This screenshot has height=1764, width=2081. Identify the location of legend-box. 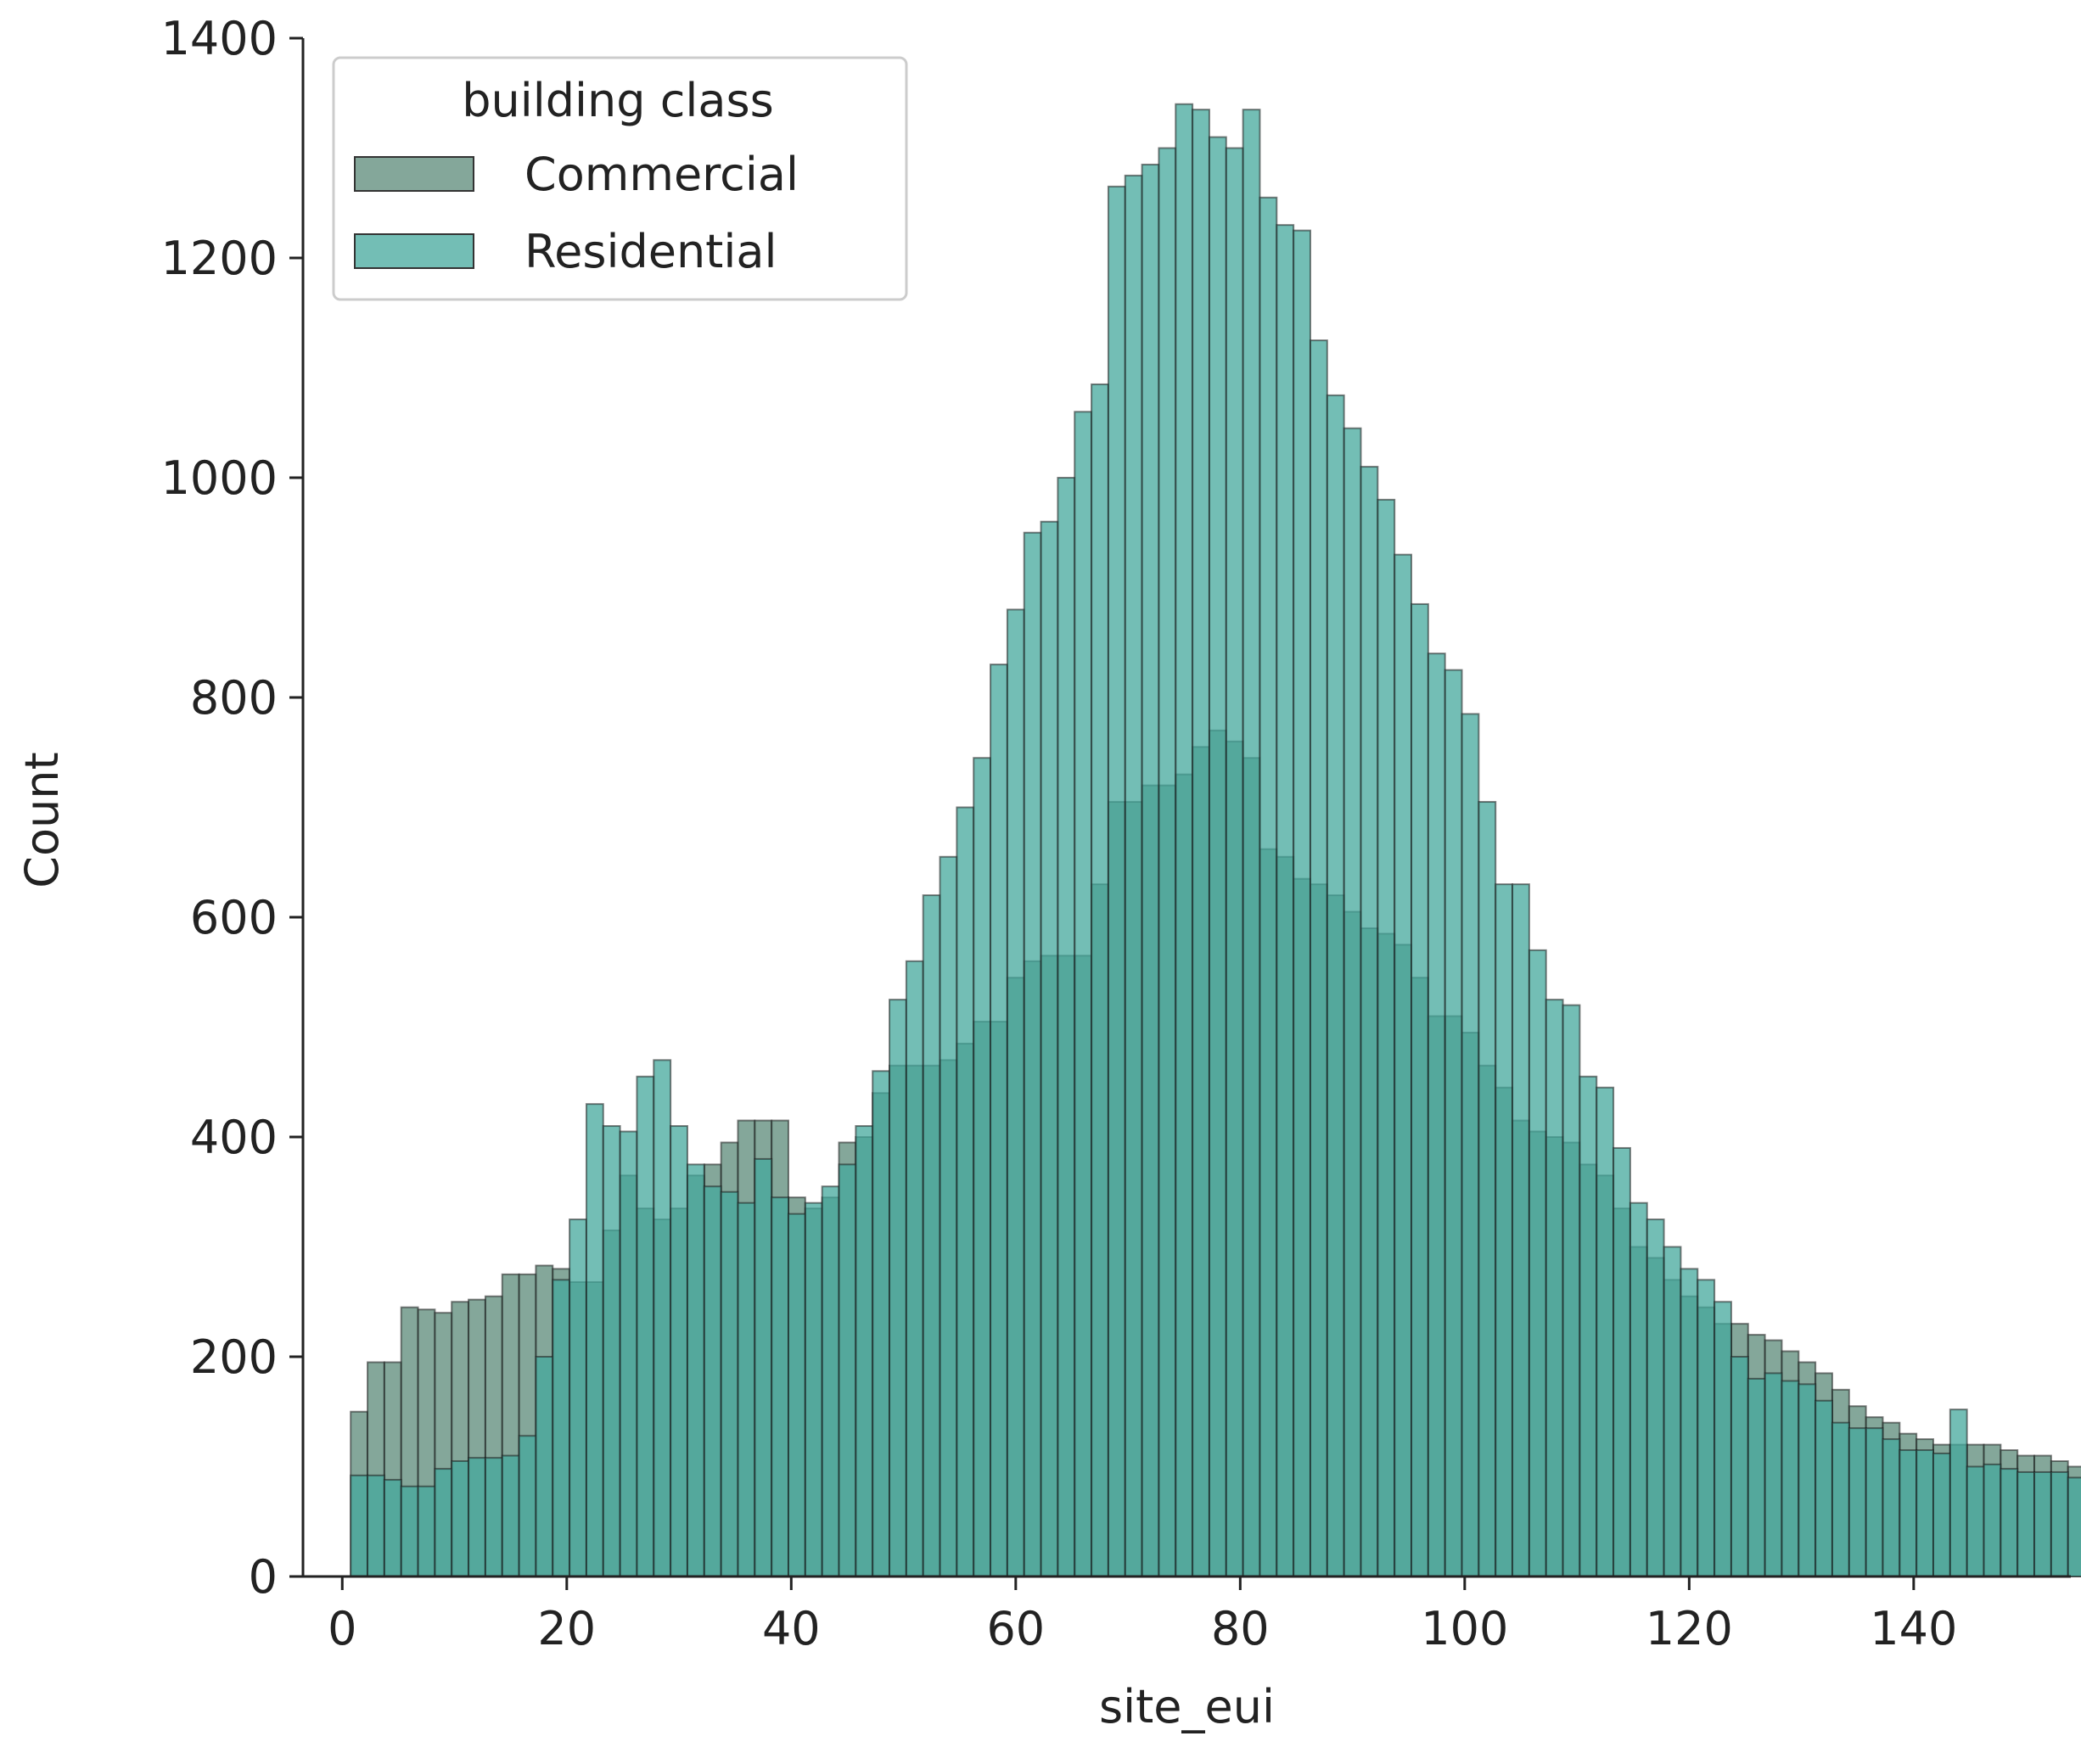
(620, 178).